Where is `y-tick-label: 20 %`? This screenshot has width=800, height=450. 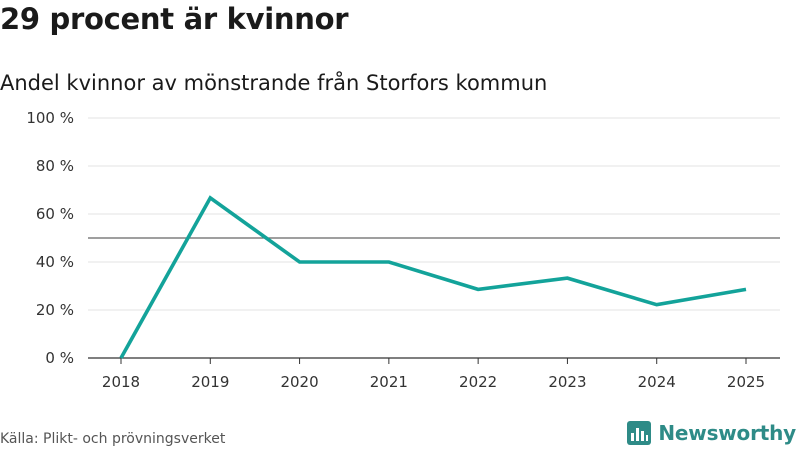
y-tick-label: 20 % is located at coordinates (55, 310).